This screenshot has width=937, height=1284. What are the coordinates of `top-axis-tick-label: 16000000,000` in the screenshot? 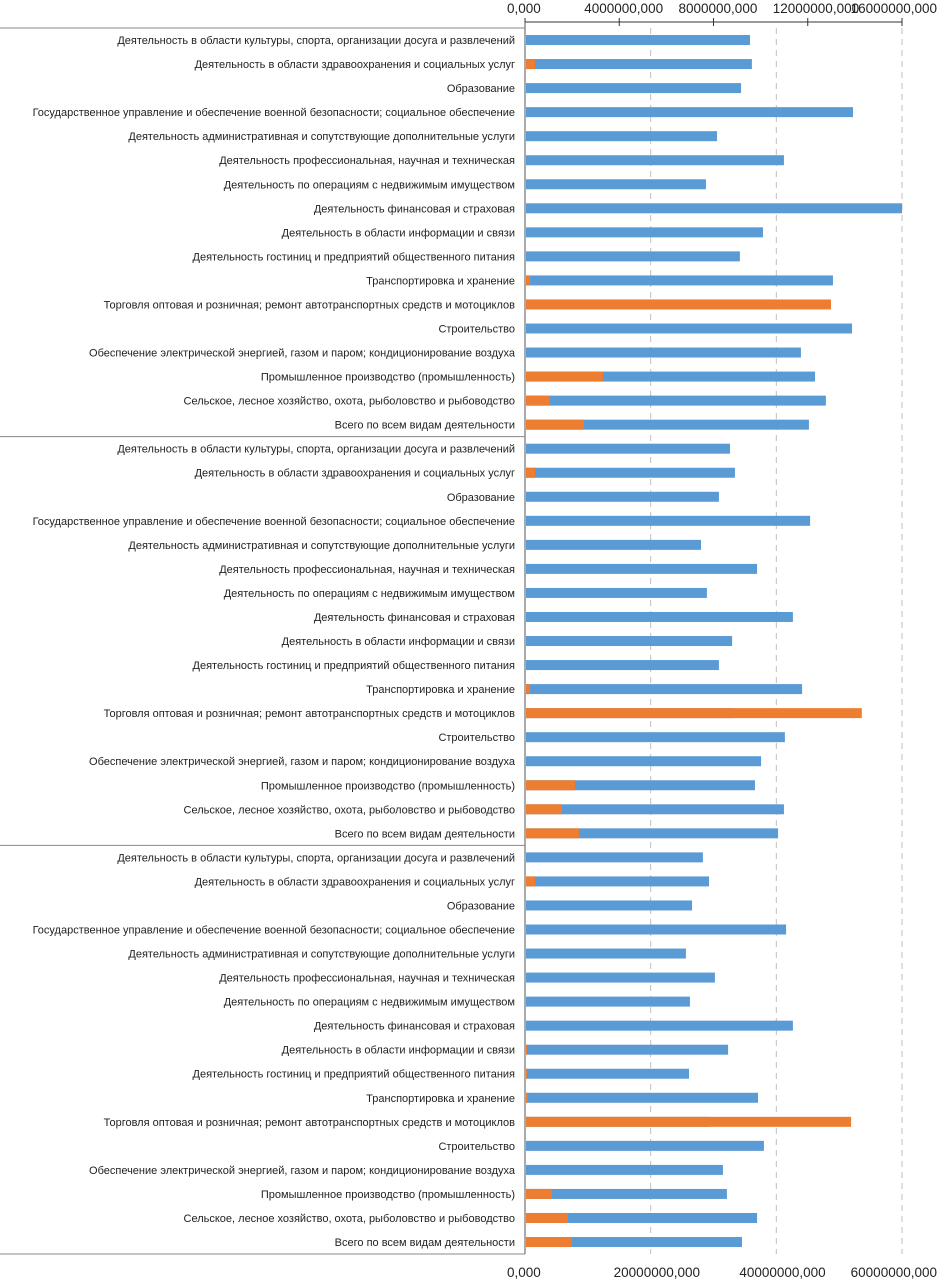 It's located at (894, 8).